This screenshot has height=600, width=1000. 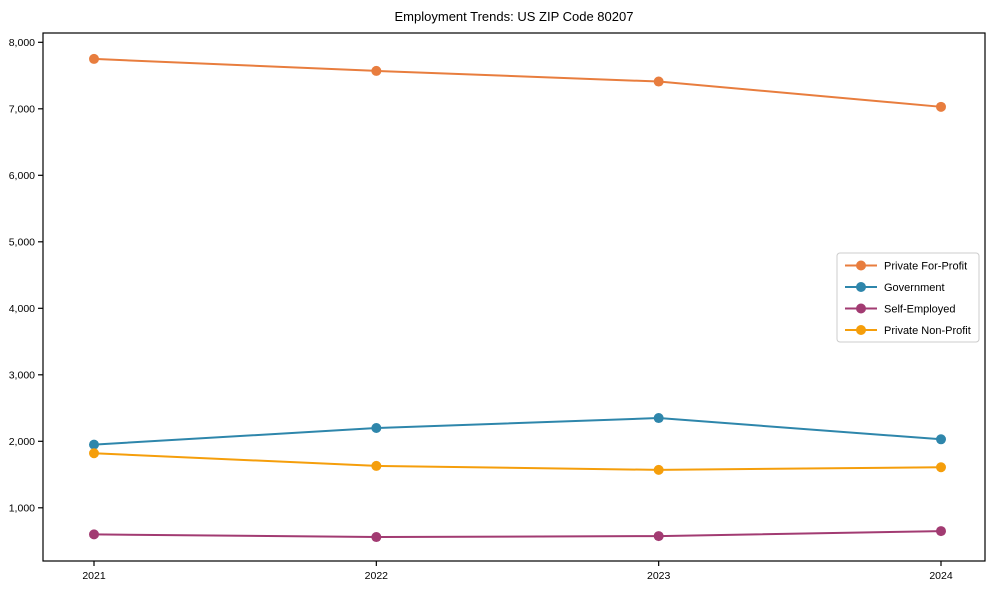 What do you see at coordinates (658, 469) in the screenshot?
I see `data-point-private-non-profit-2023` at bounding box center [658, 469].